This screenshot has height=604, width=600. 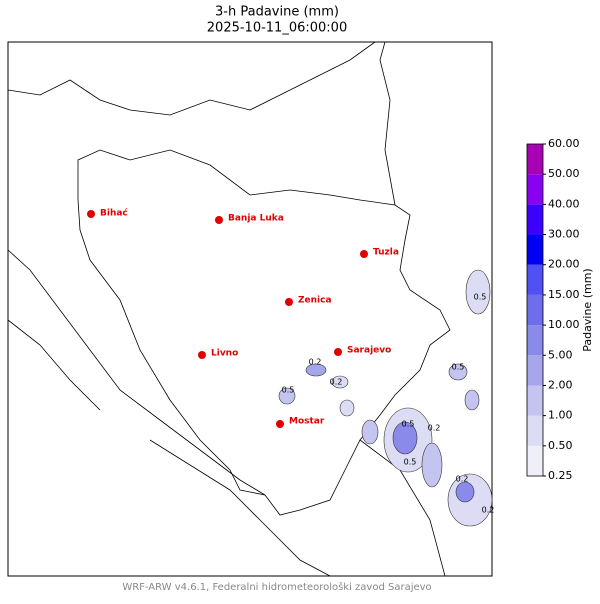 What do you see at coordinates (560, 354) in the screenshot?
I see `colorbar-tick-label: 5.00` at bounding box center [560, 354].